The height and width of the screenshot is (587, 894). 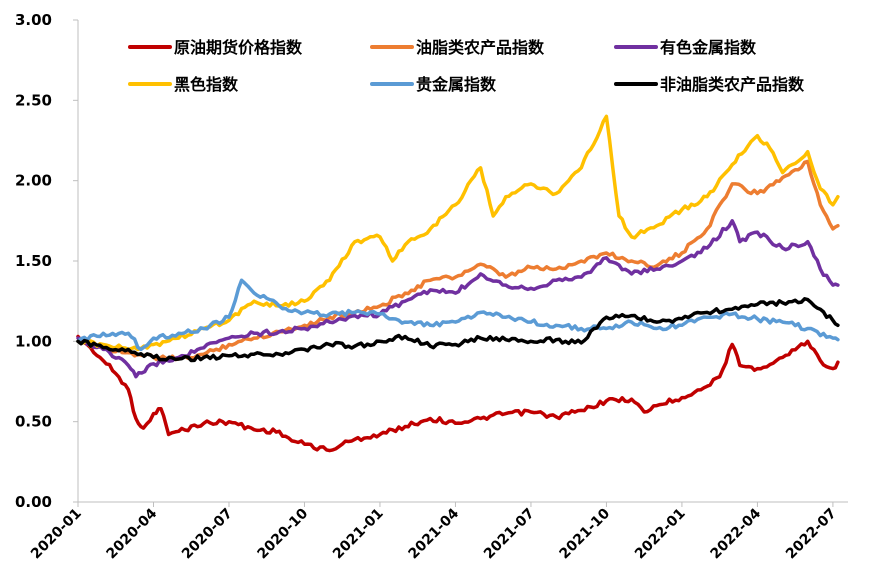 I want to click on x-tick-label: 2022-01, so click(x=660, y=534).